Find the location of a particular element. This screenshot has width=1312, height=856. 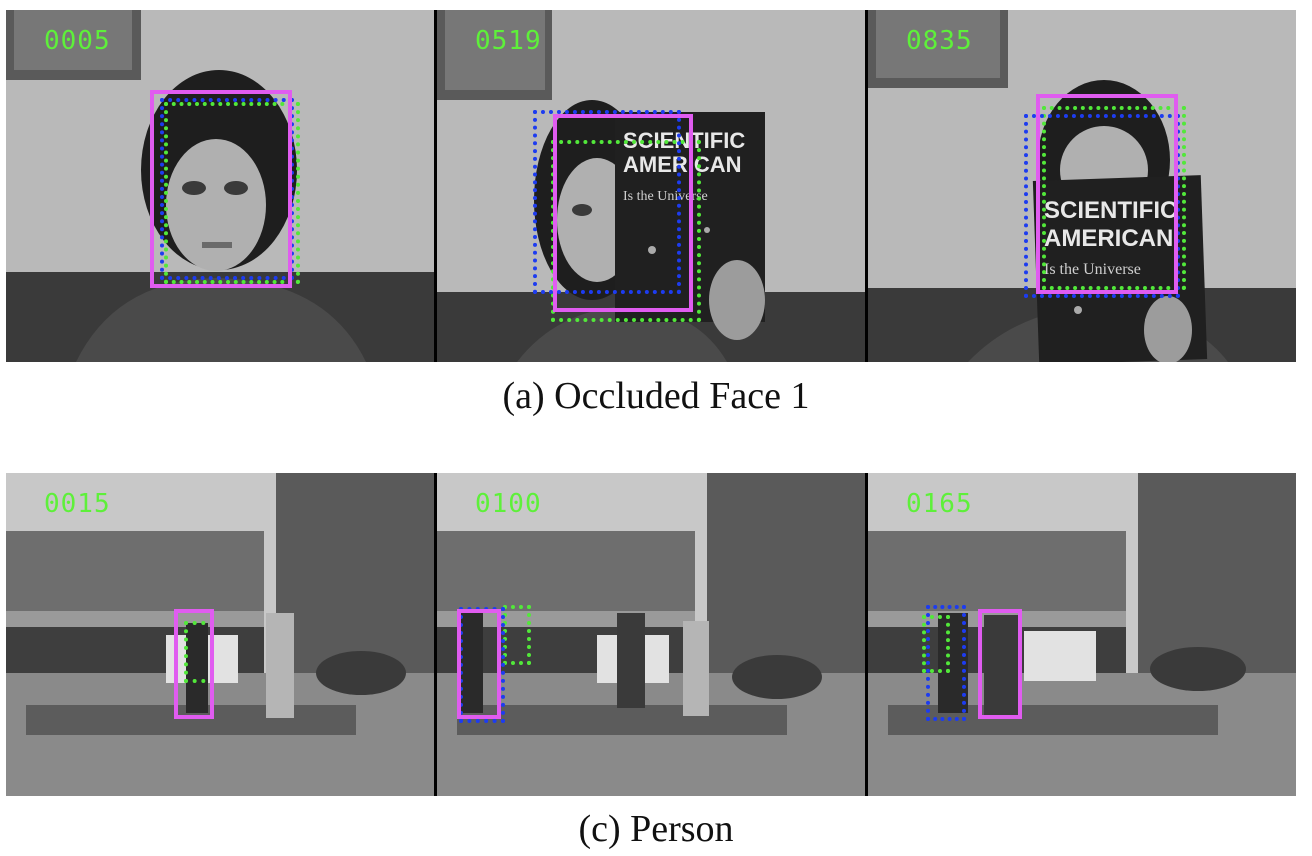

frame-number-label: 0835 is located at coordinates (939, 41).